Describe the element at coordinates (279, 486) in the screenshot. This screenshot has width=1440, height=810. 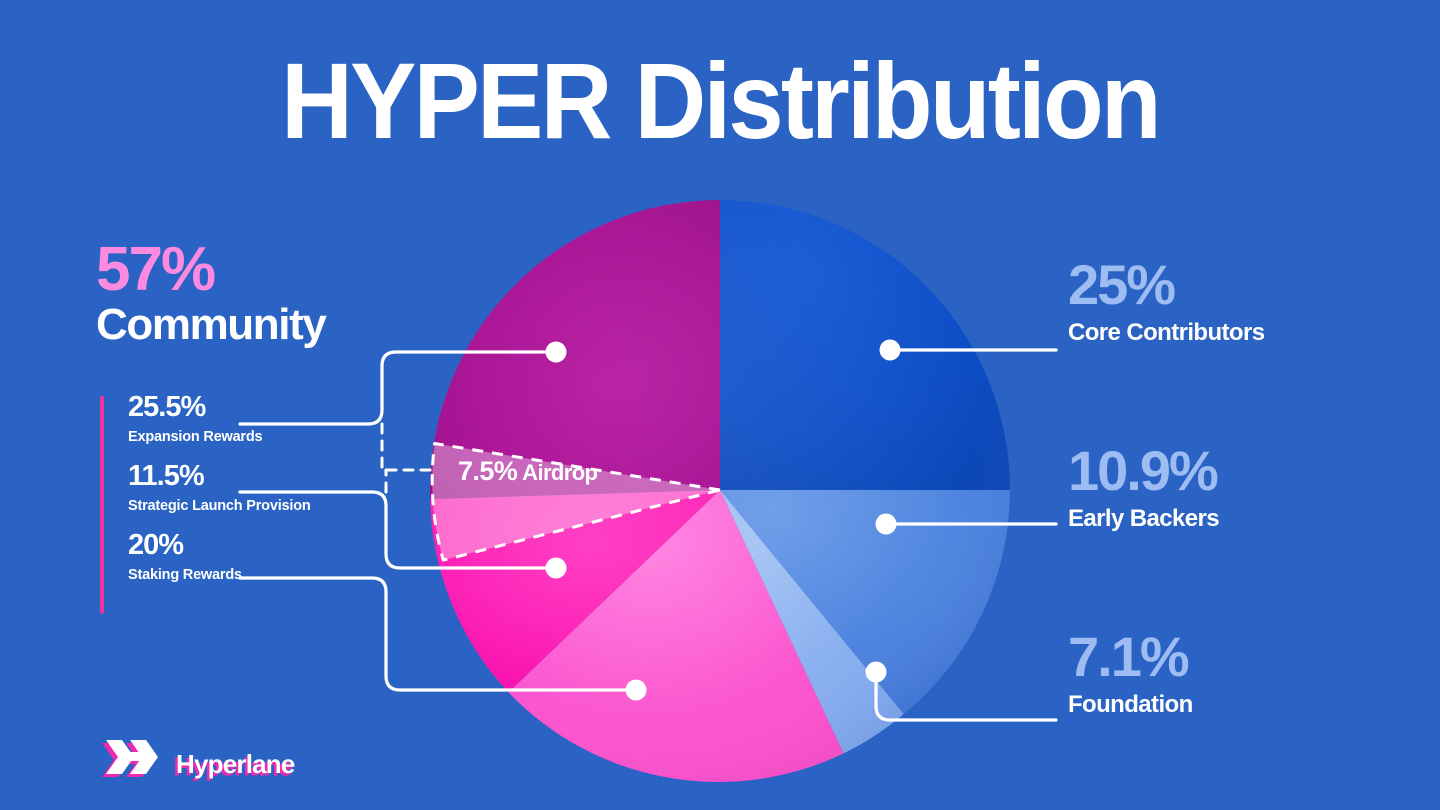
I see `list-item: 11.5% Strategic Launch Provision` at that location.